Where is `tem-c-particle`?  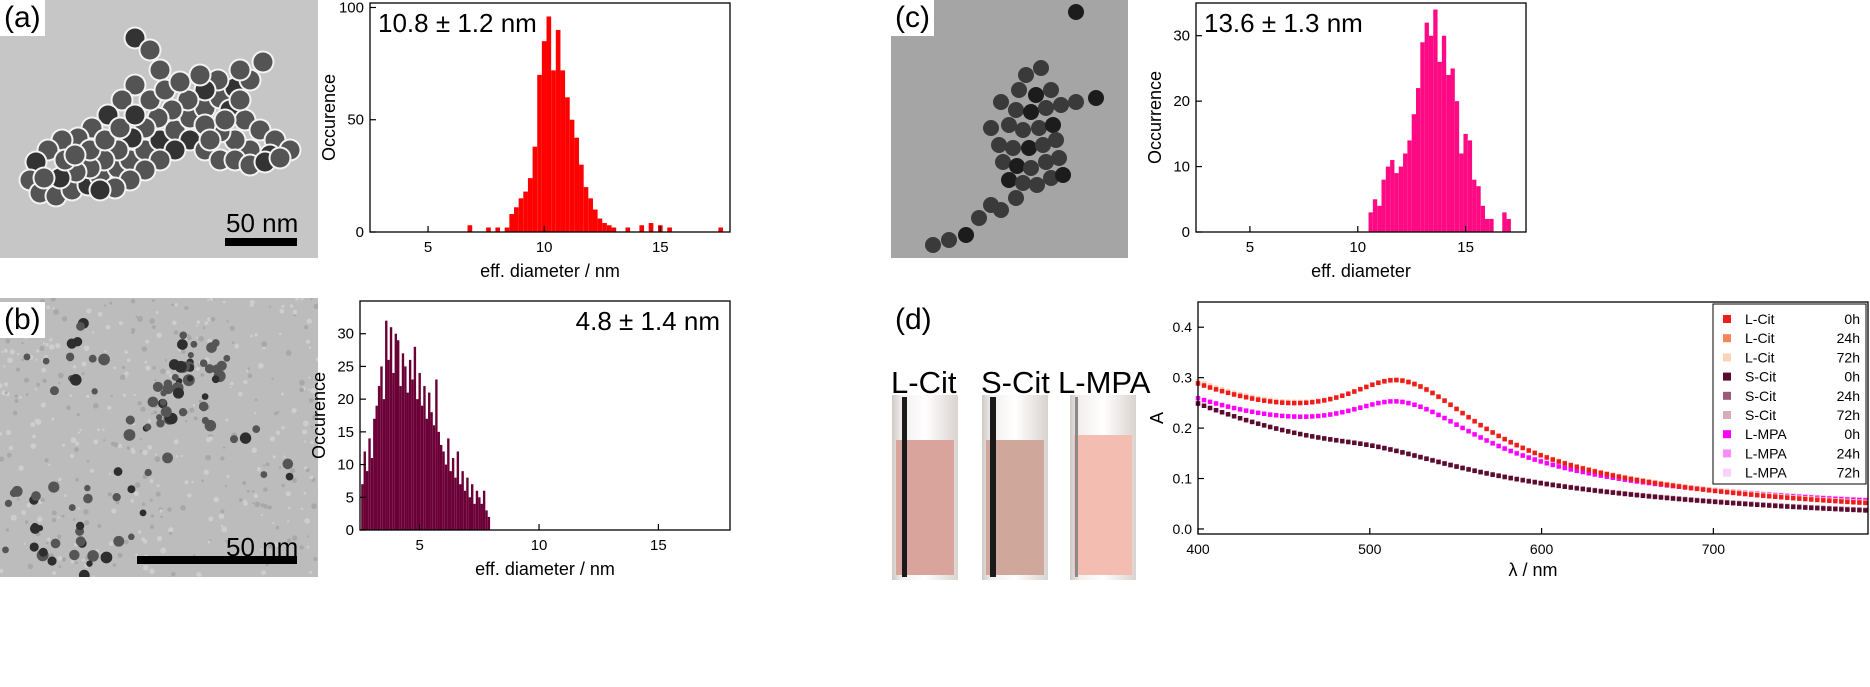 tem-c-particle is located at coordinates (991, 128).